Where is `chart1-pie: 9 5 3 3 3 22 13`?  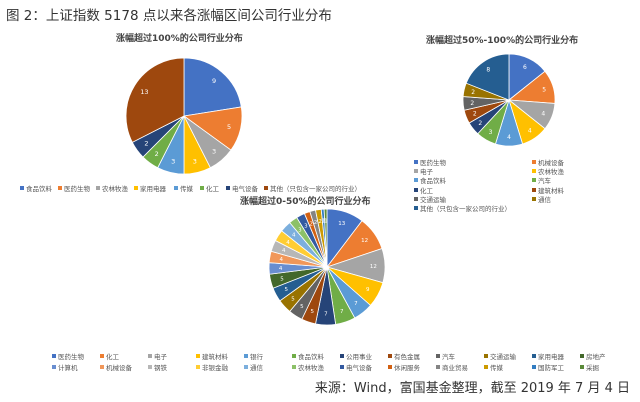 chart1-pie: 9 5 3 3 3 22 13 is located at coordinates (184, 116).